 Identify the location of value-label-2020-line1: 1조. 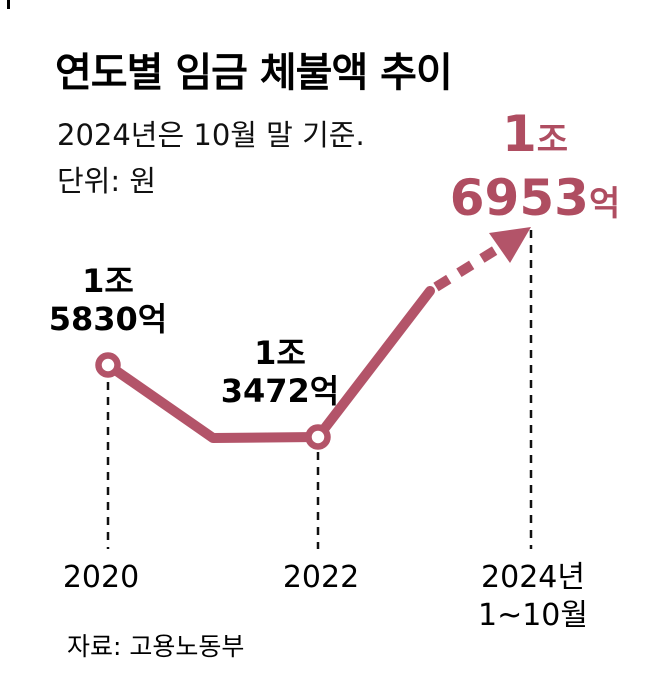
(108, 281).